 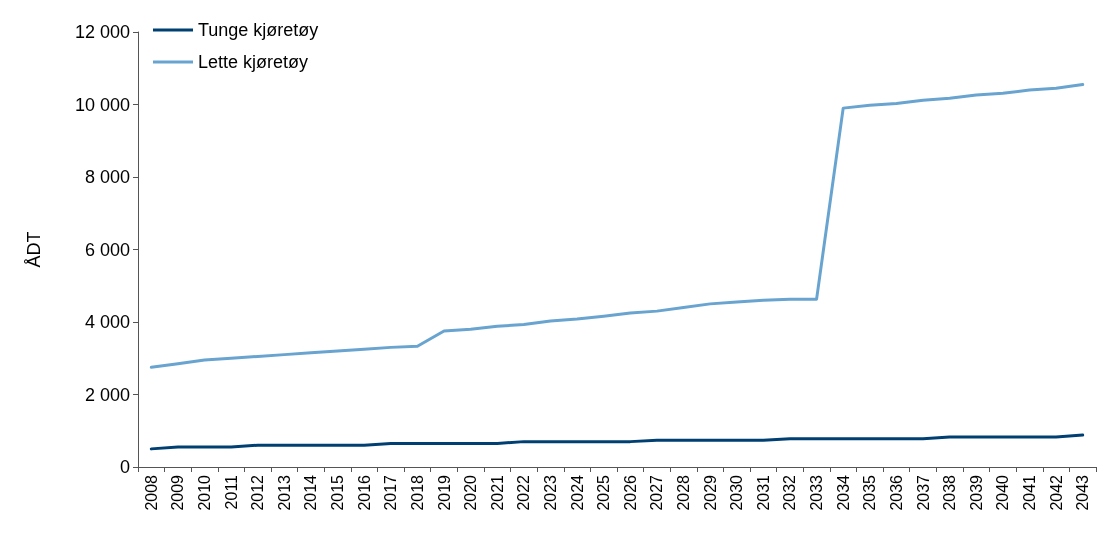 I want to click on x-tick-label: 2032, so click(x=790, y=492).